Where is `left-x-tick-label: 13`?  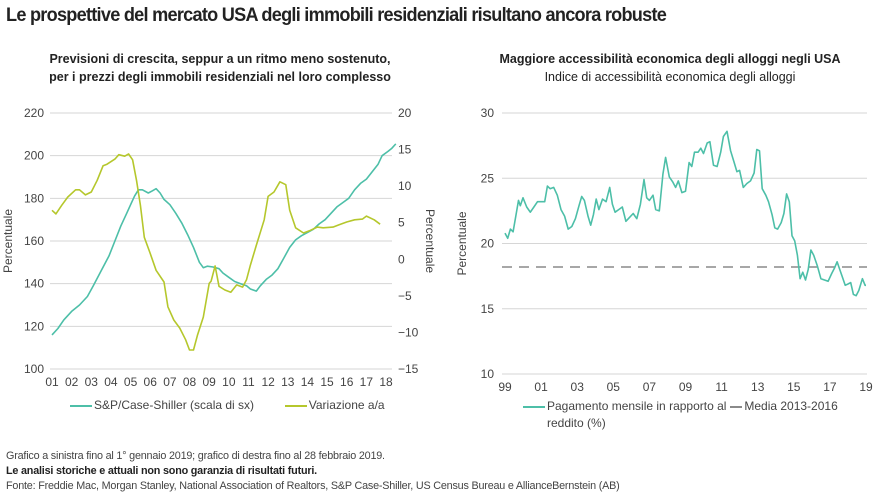
left-x-tick-label: 13 is located at coordinates (288, 382).